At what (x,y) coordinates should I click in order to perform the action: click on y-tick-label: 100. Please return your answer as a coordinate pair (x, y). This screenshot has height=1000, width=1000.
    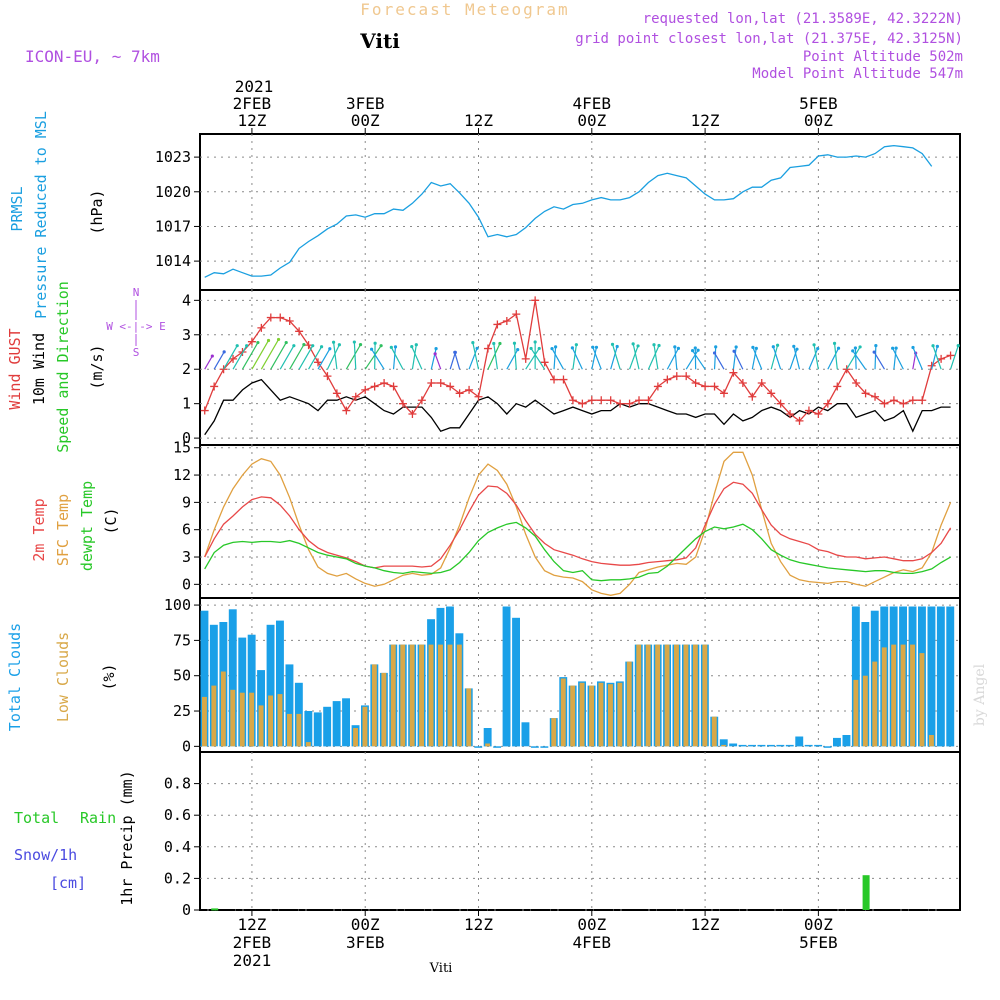
    Looking at the image, I should click on (177, 605).